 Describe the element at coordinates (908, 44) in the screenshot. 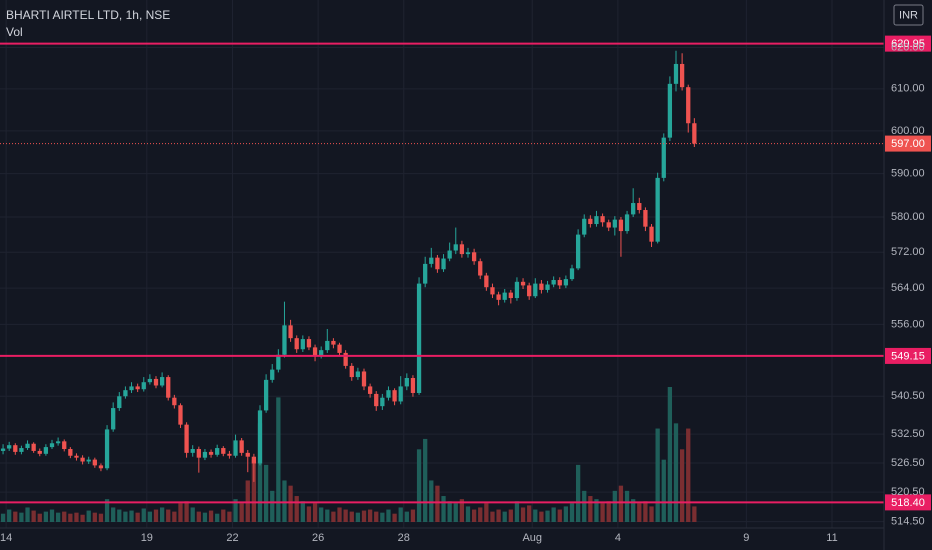

I see `level-label: 620.95` at that location.